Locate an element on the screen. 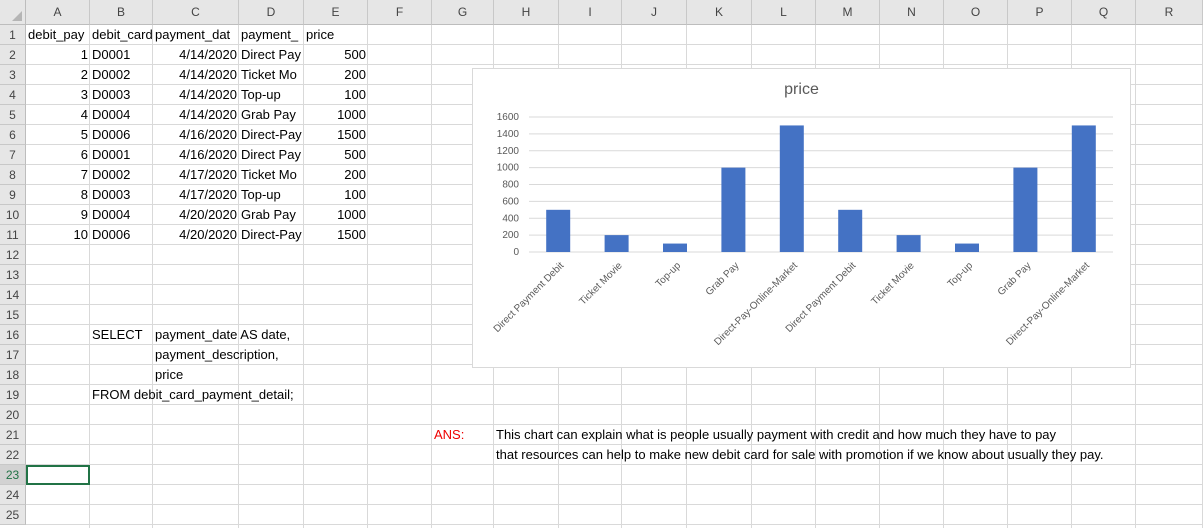  row-header-4: 4 is located at coordinates (13, 95).